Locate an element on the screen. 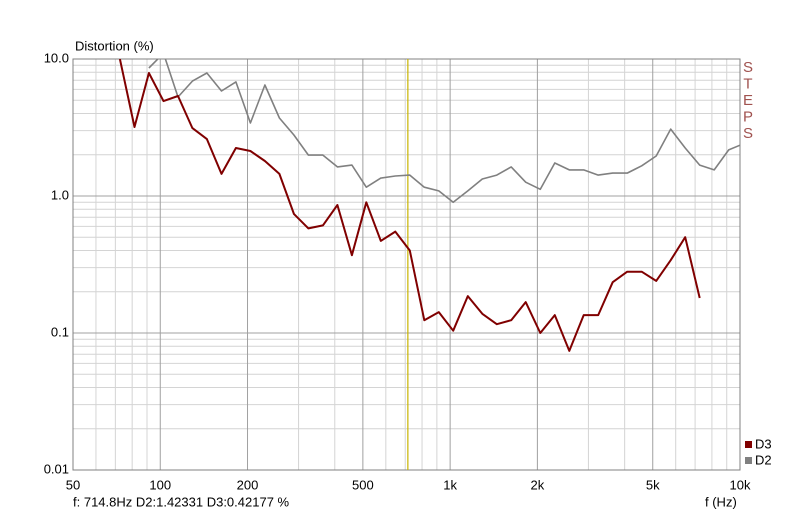  x-tick-label: 500 is located at coordinates (363, 484).